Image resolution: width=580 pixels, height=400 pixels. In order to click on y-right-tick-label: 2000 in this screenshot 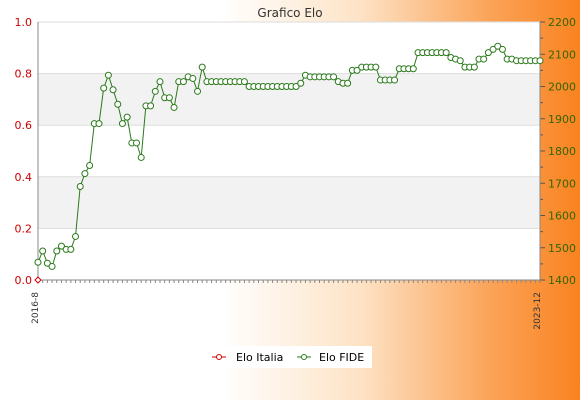, I will do `click(562, 87)`.